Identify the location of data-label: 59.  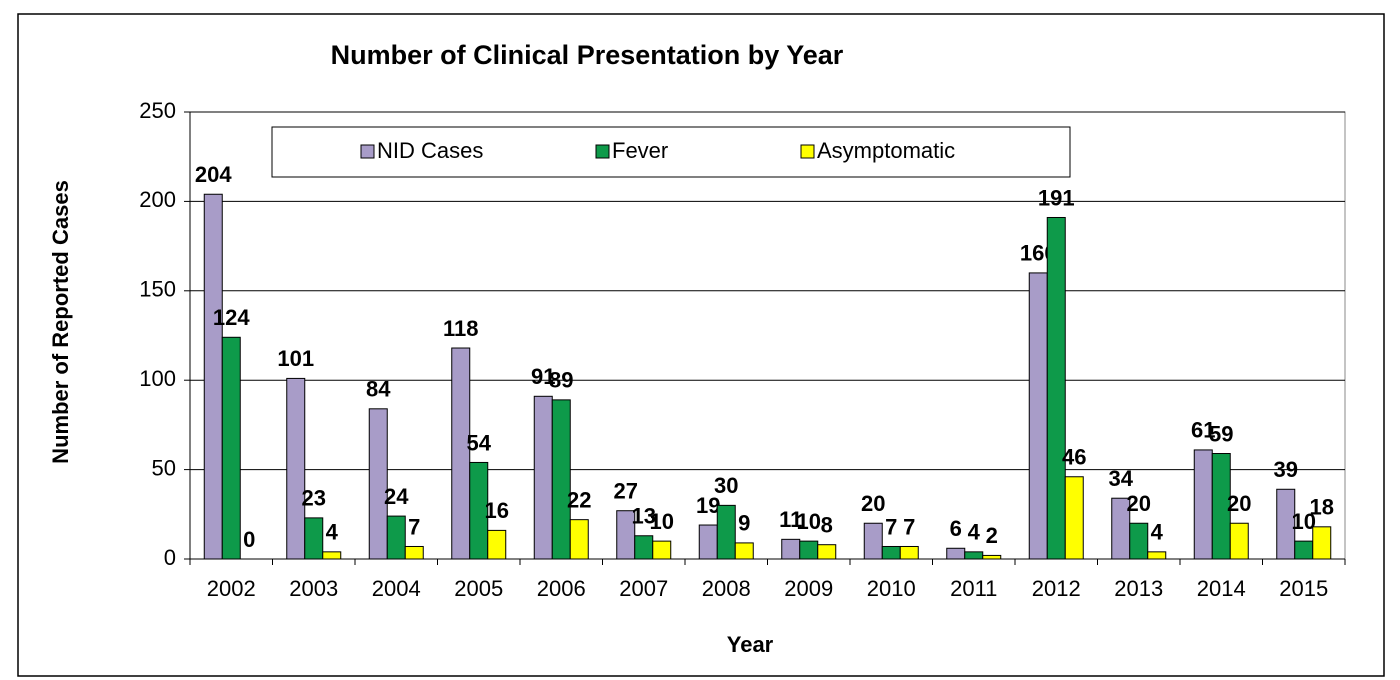
(1221, 433).